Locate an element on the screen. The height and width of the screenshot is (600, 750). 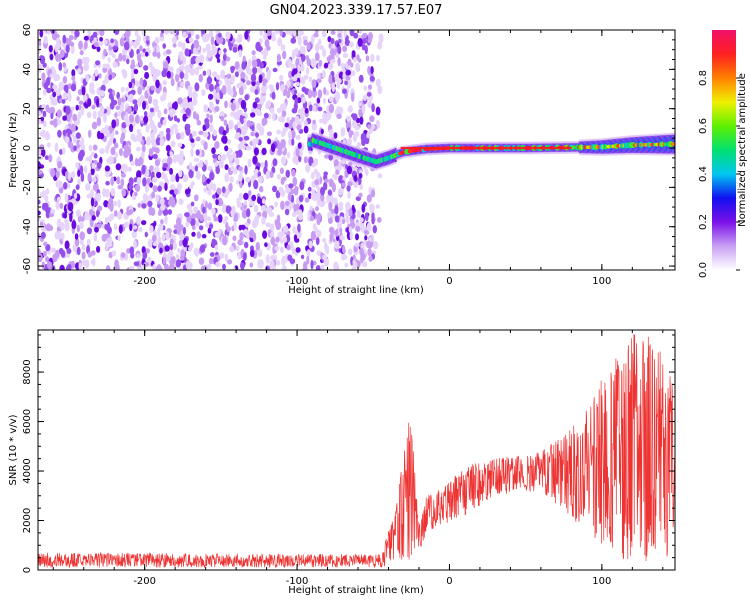
y-tick-label: 60 is located at coordinates (27, 30).